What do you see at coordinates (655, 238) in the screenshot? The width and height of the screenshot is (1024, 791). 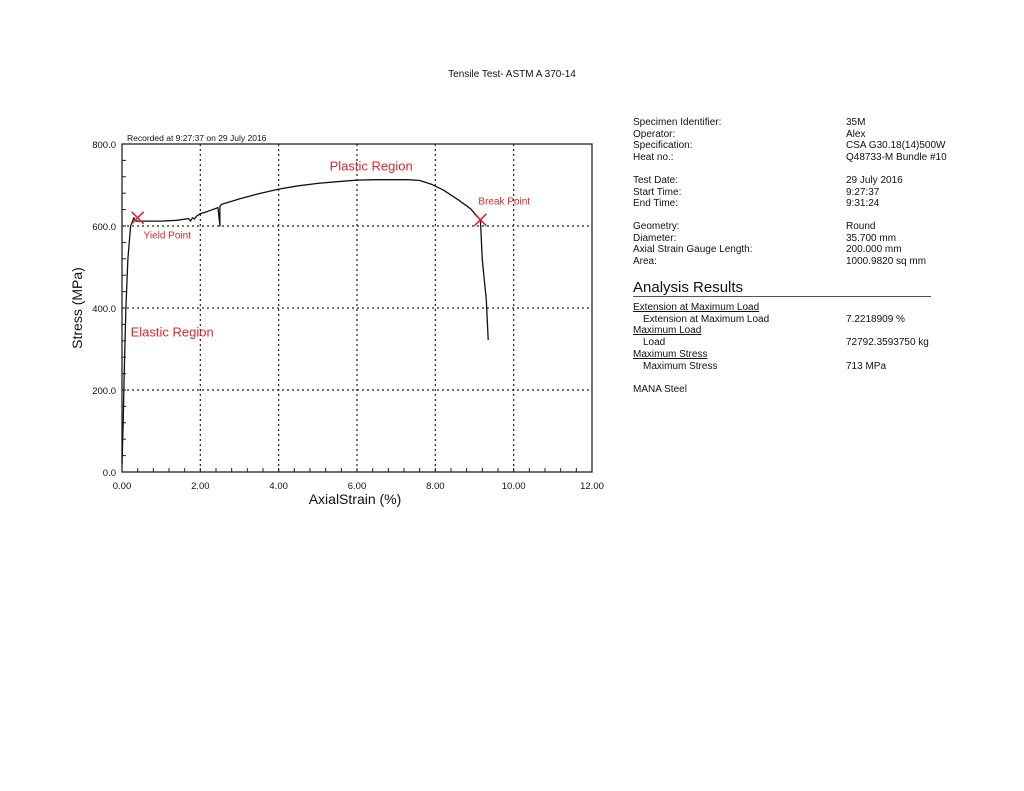 I see `info-label: Diameter:` at bounding box center [655, 238].